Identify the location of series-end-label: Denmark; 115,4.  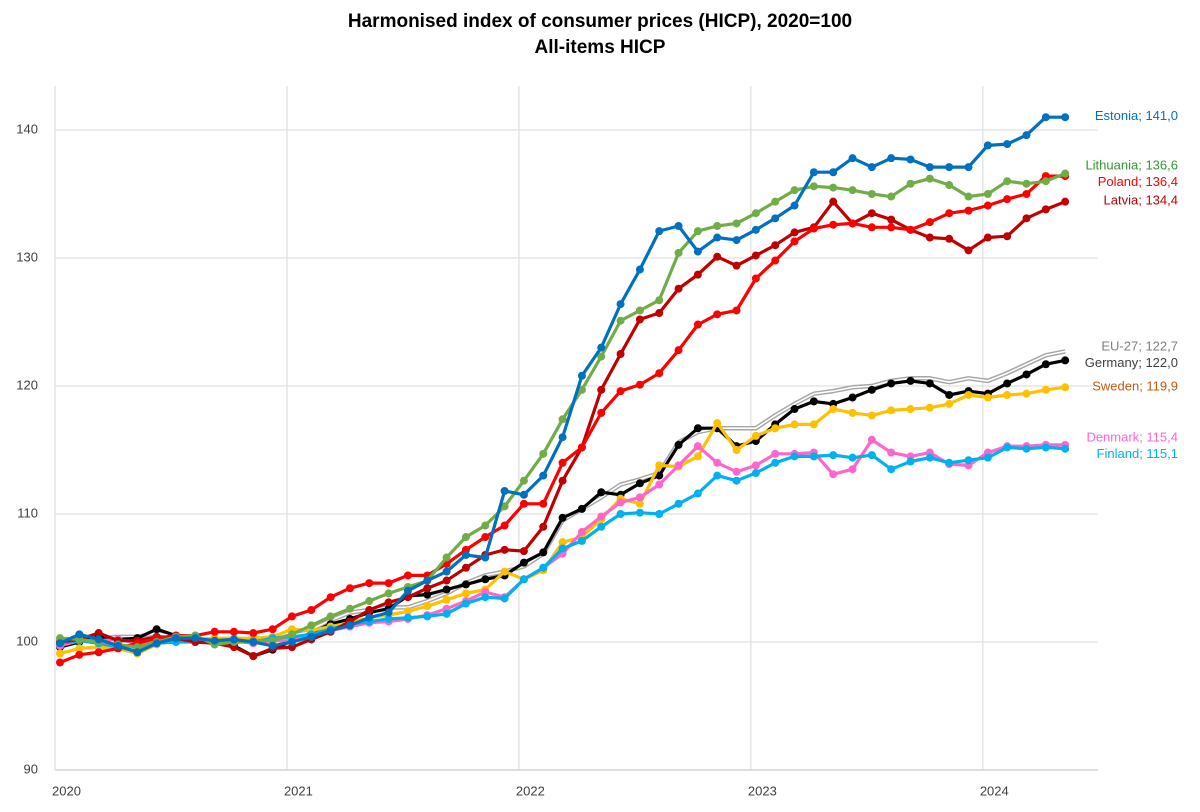
(1132, 437).